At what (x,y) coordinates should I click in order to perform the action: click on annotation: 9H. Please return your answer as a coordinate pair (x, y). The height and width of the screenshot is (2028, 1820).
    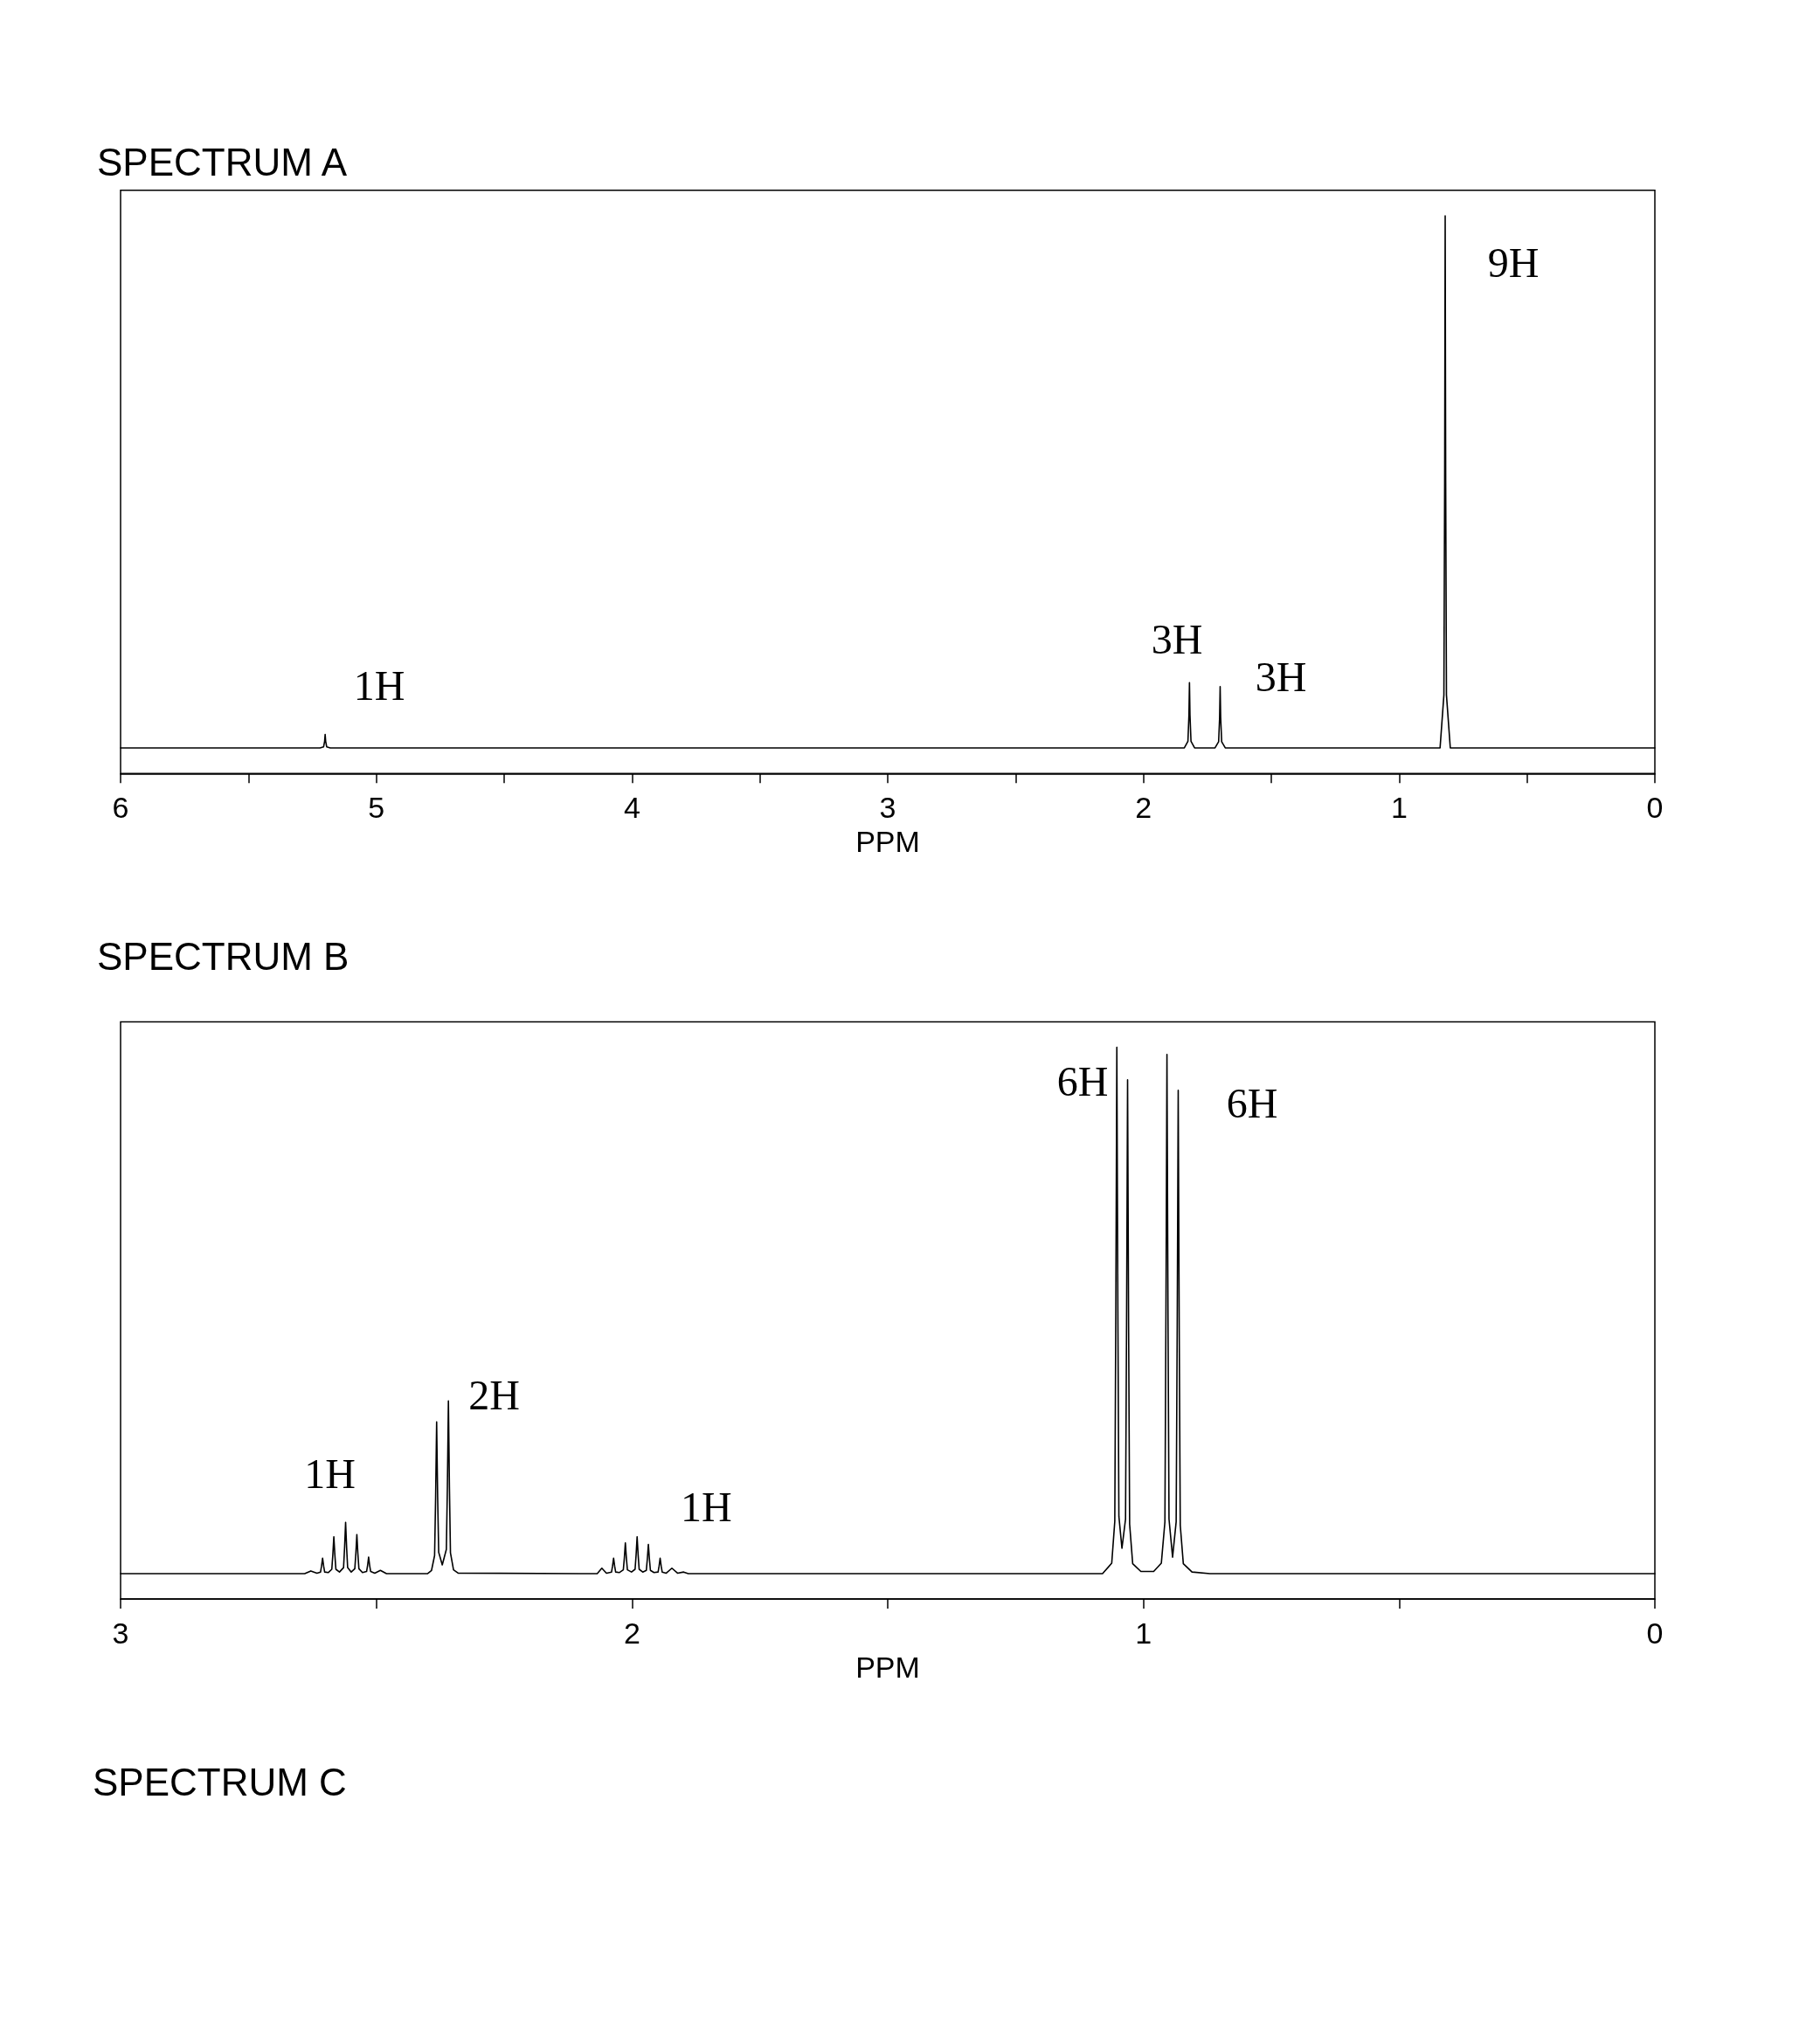
    Looking at the image, I should click on (1513, 262).